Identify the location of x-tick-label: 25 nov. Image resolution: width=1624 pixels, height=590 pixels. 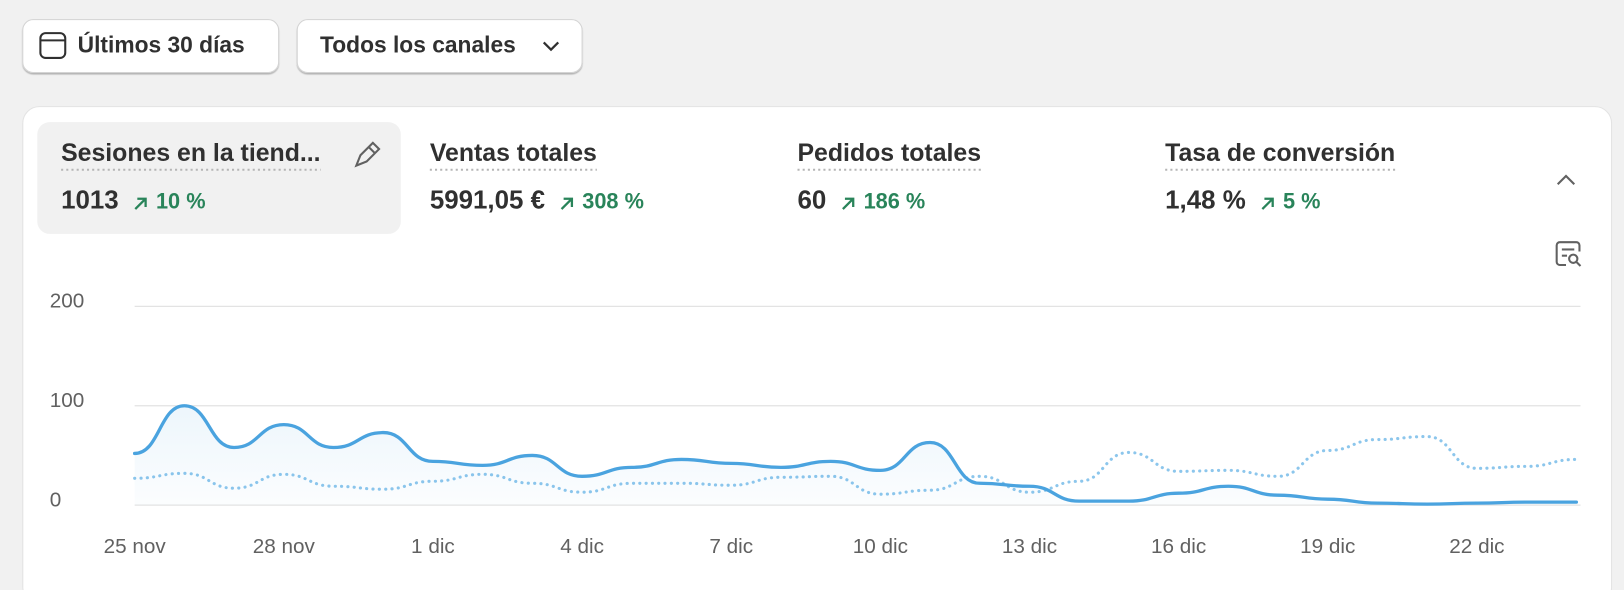
(135, 546).